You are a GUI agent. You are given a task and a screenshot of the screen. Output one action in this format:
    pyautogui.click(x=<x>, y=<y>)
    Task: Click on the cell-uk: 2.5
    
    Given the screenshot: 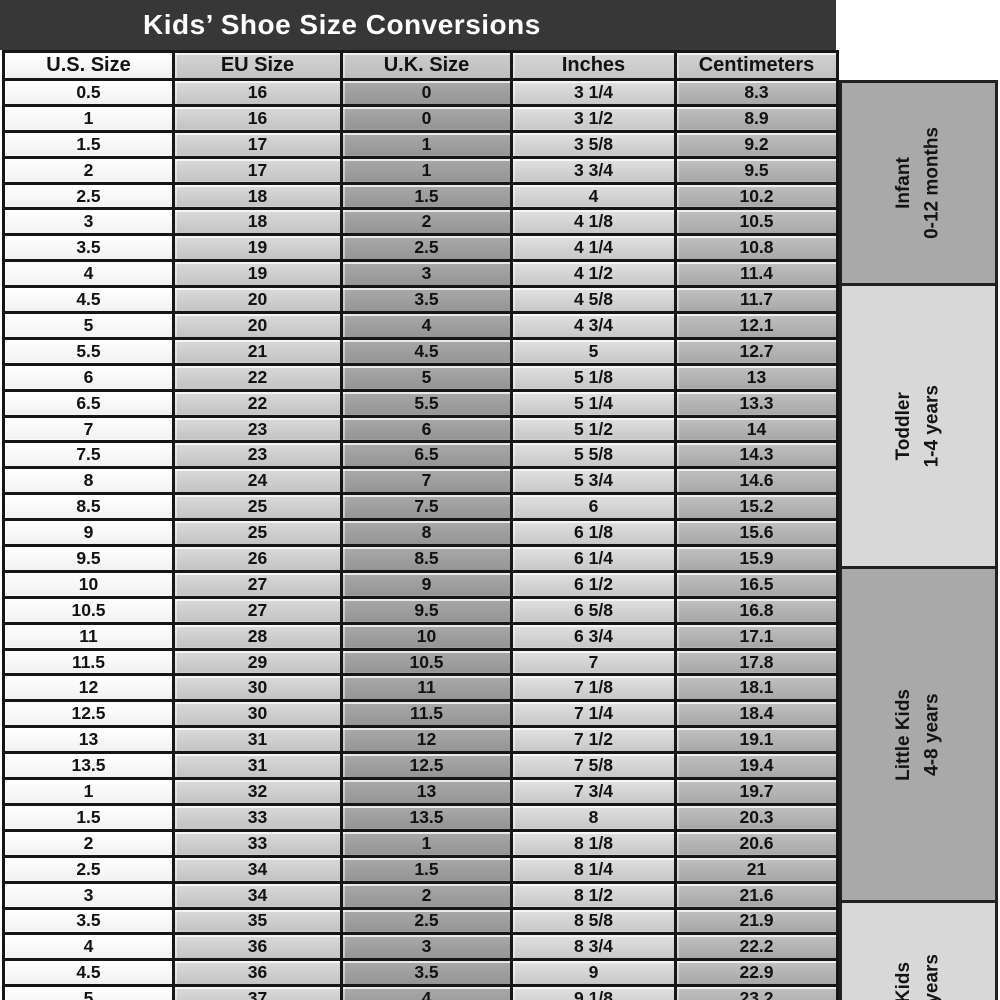 What is the action you would take?
    pyautogui.click(x=426, y=248)
    